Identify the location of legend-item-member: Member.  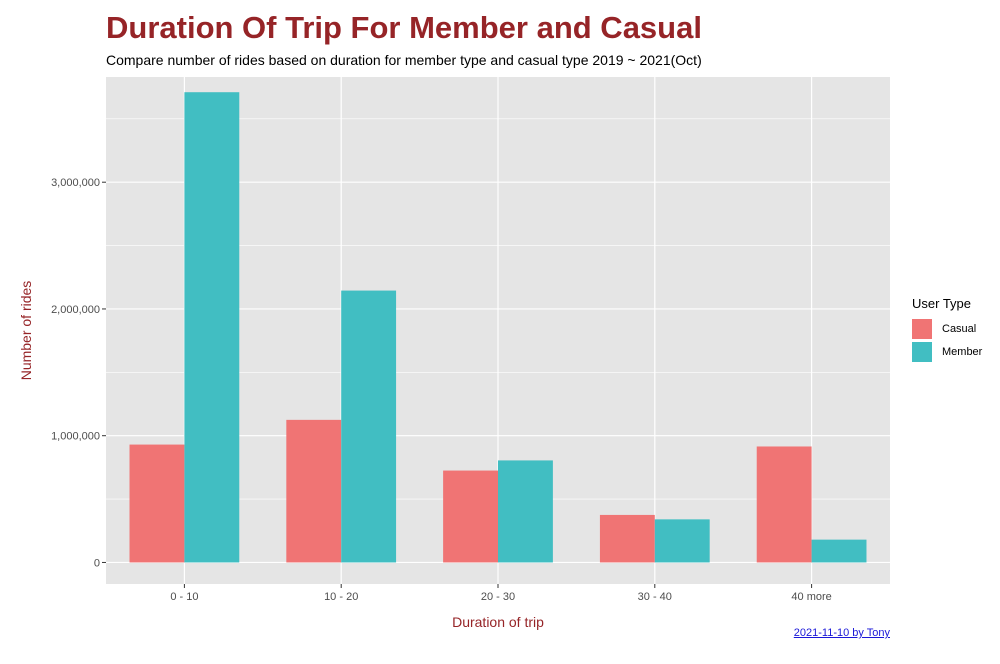
(947, 351).